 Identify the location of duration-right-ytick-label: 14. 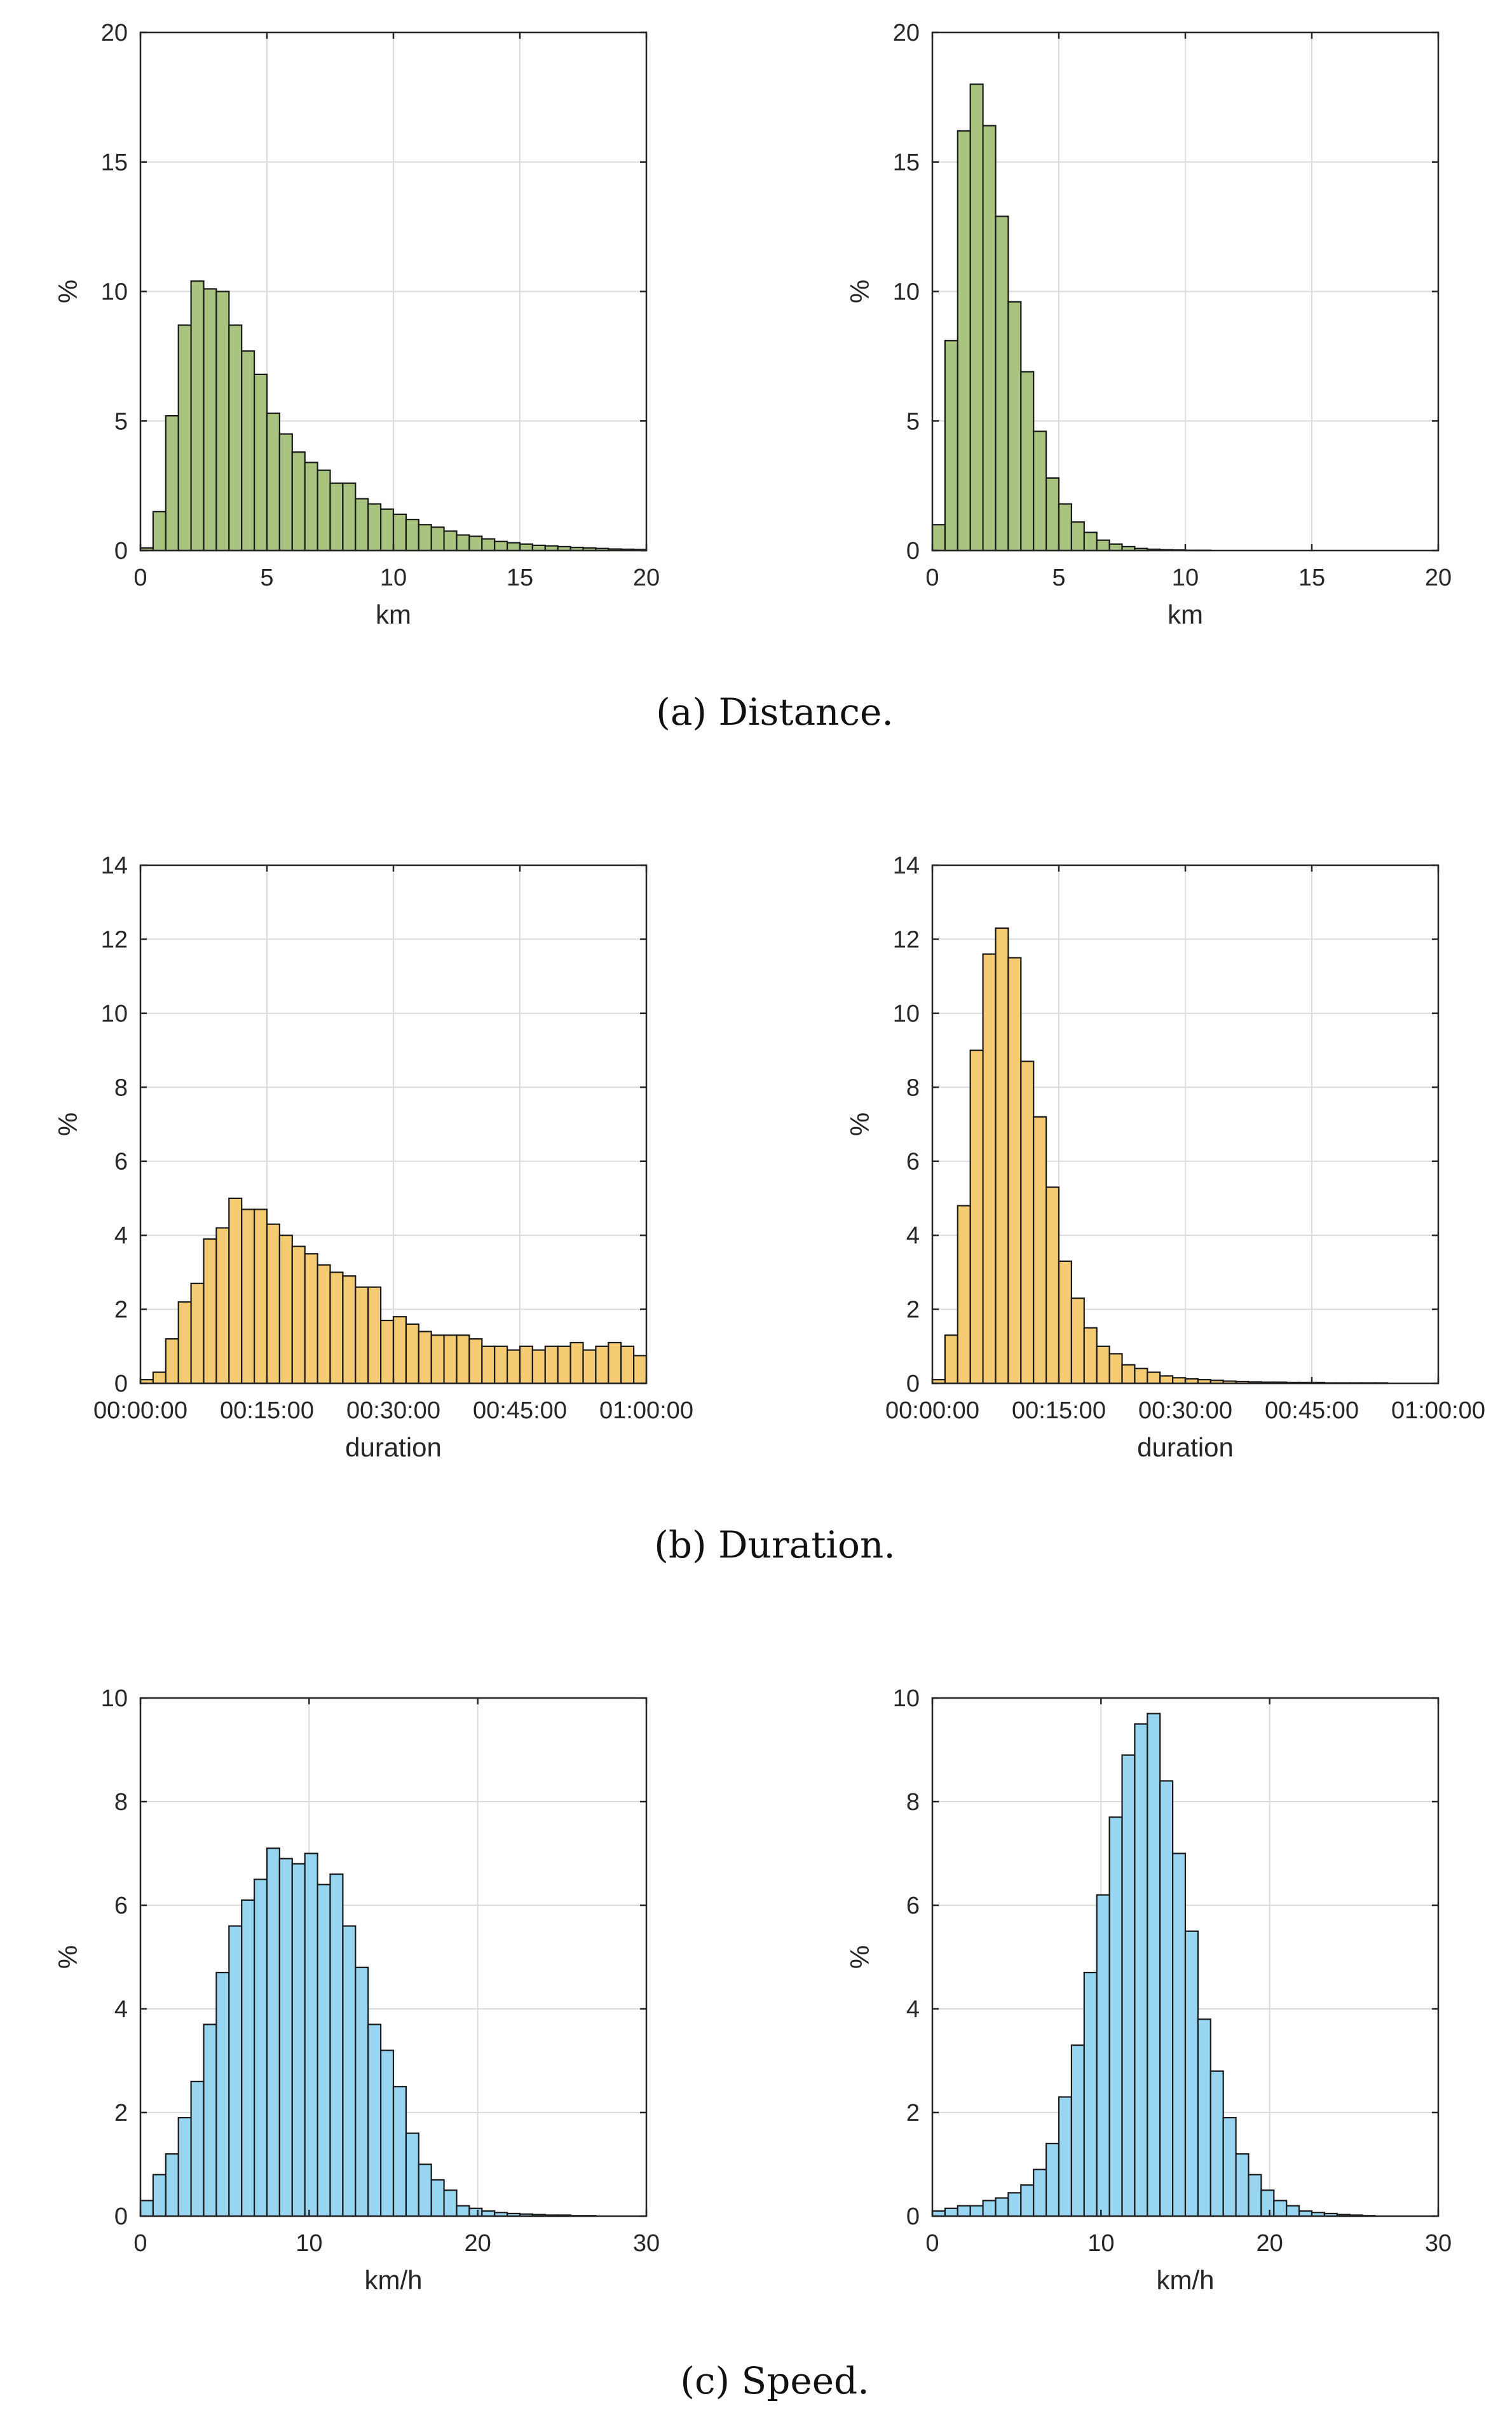
(906, 866).